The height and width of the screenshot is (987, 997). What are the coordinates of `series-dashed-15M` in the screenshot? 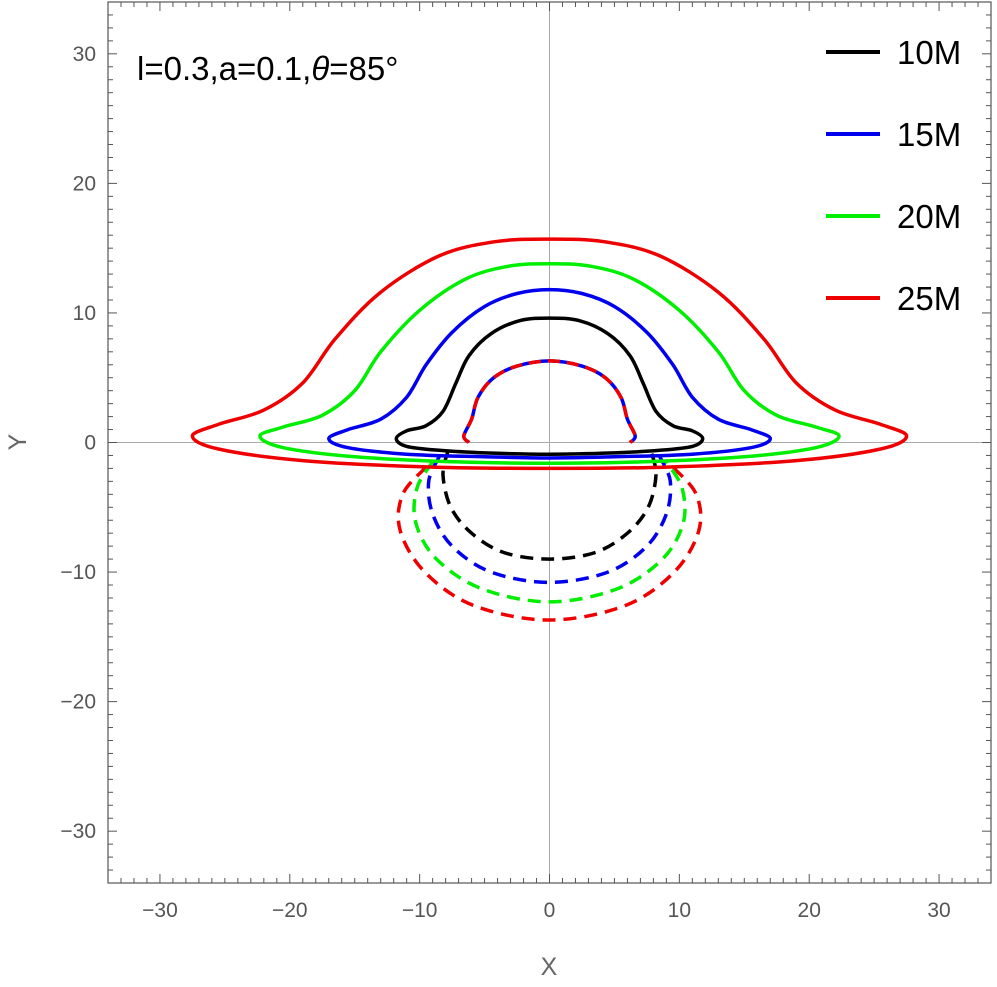 It's located at (549, 520).